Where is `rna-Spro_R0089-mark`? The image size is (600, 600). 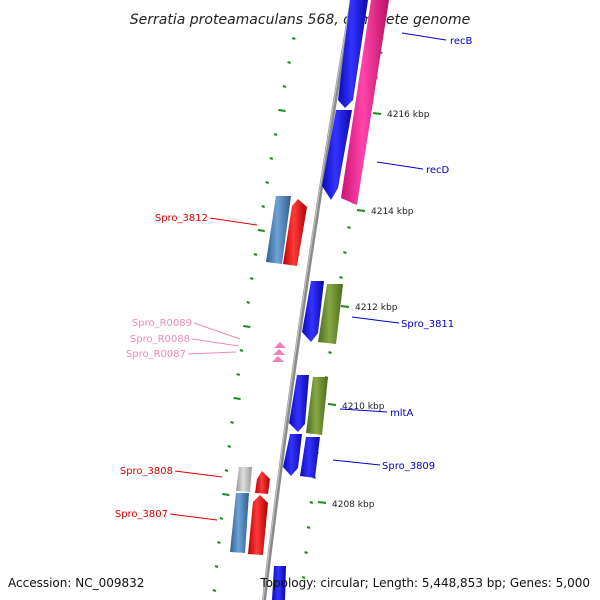
rna-Spro_R0089-mark is located at coordinates (280, 345).